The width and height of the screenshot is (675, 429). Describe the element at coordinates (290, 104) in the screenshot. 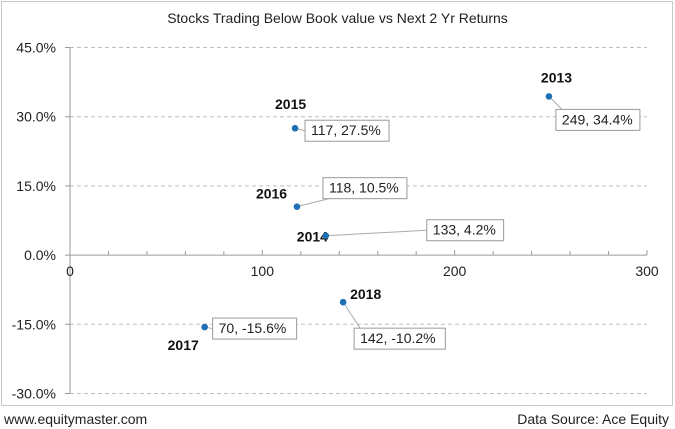

I see `year-label: 2015` at that location.